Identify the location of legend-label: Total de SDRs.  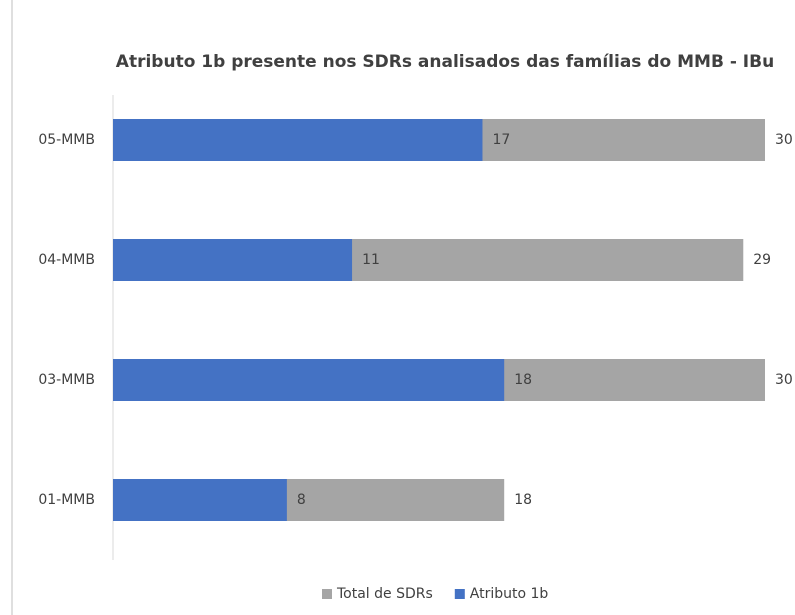
(384, 594).